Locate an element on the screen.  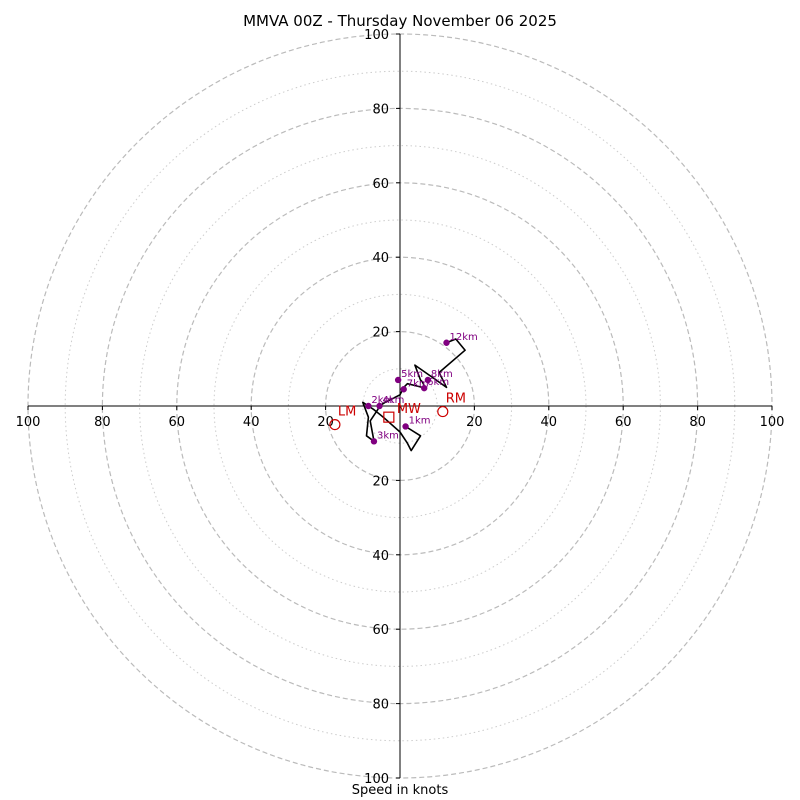
rm-marker is located at coordinates (443, 411).